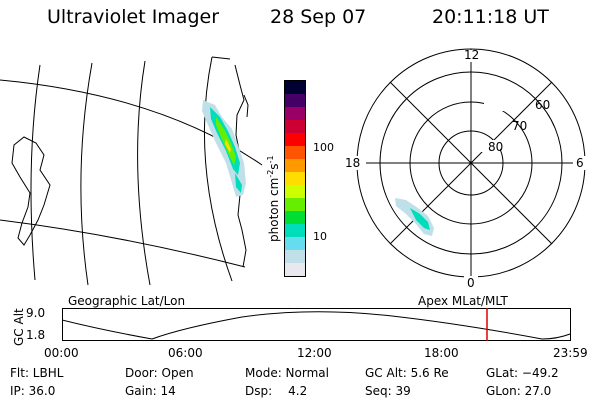  Describe the element at coordinates (276, 391) in the screenshot. I see `info-dsp: Dsp: 4.2` at that location.